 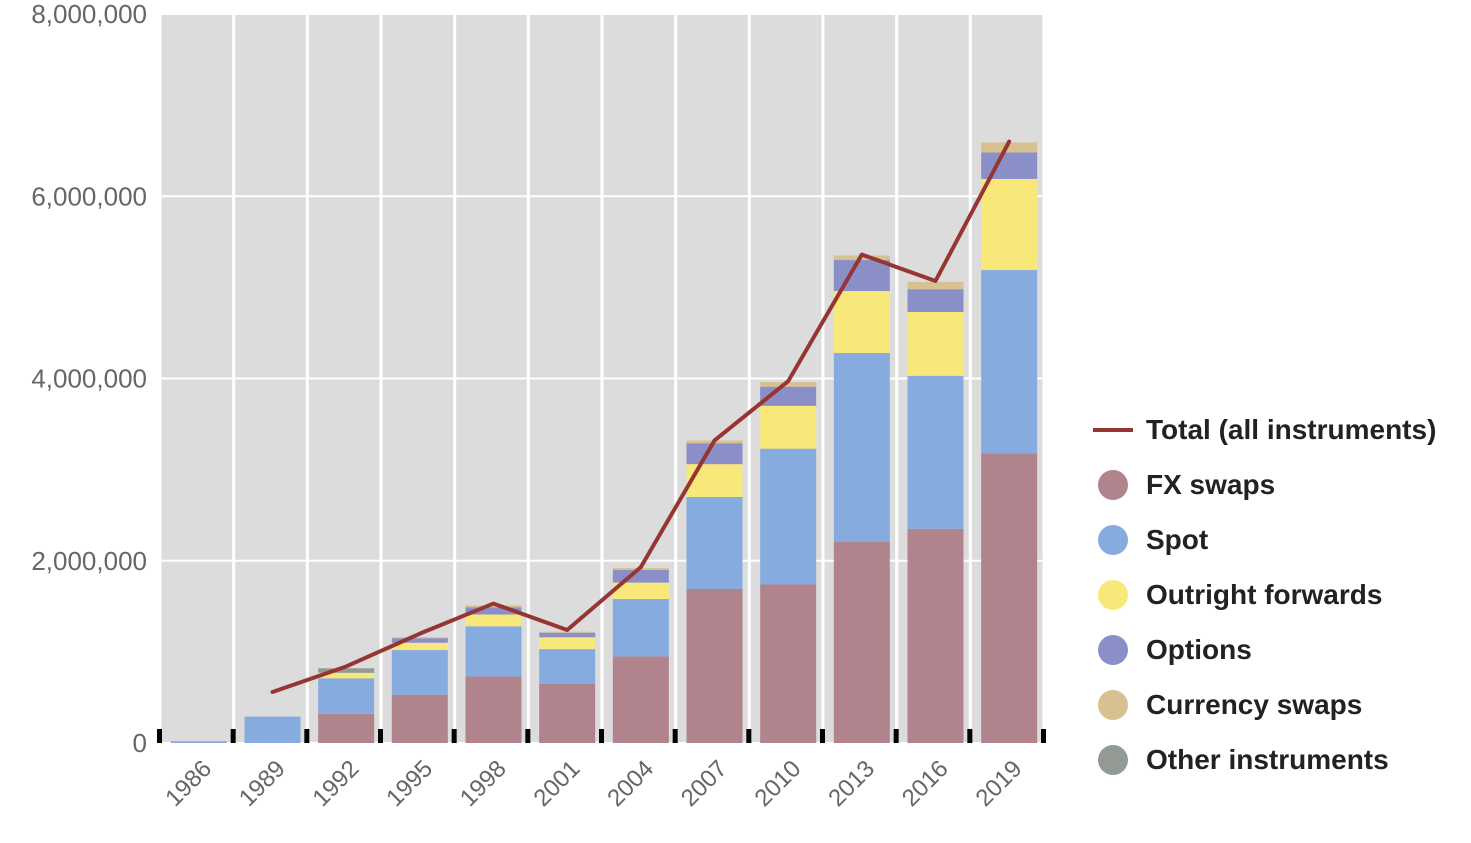 What do you see at coordinates (557, 783) in the screenshot?
I see `x-tick-label: 2001` at bounding box center [557, 783].